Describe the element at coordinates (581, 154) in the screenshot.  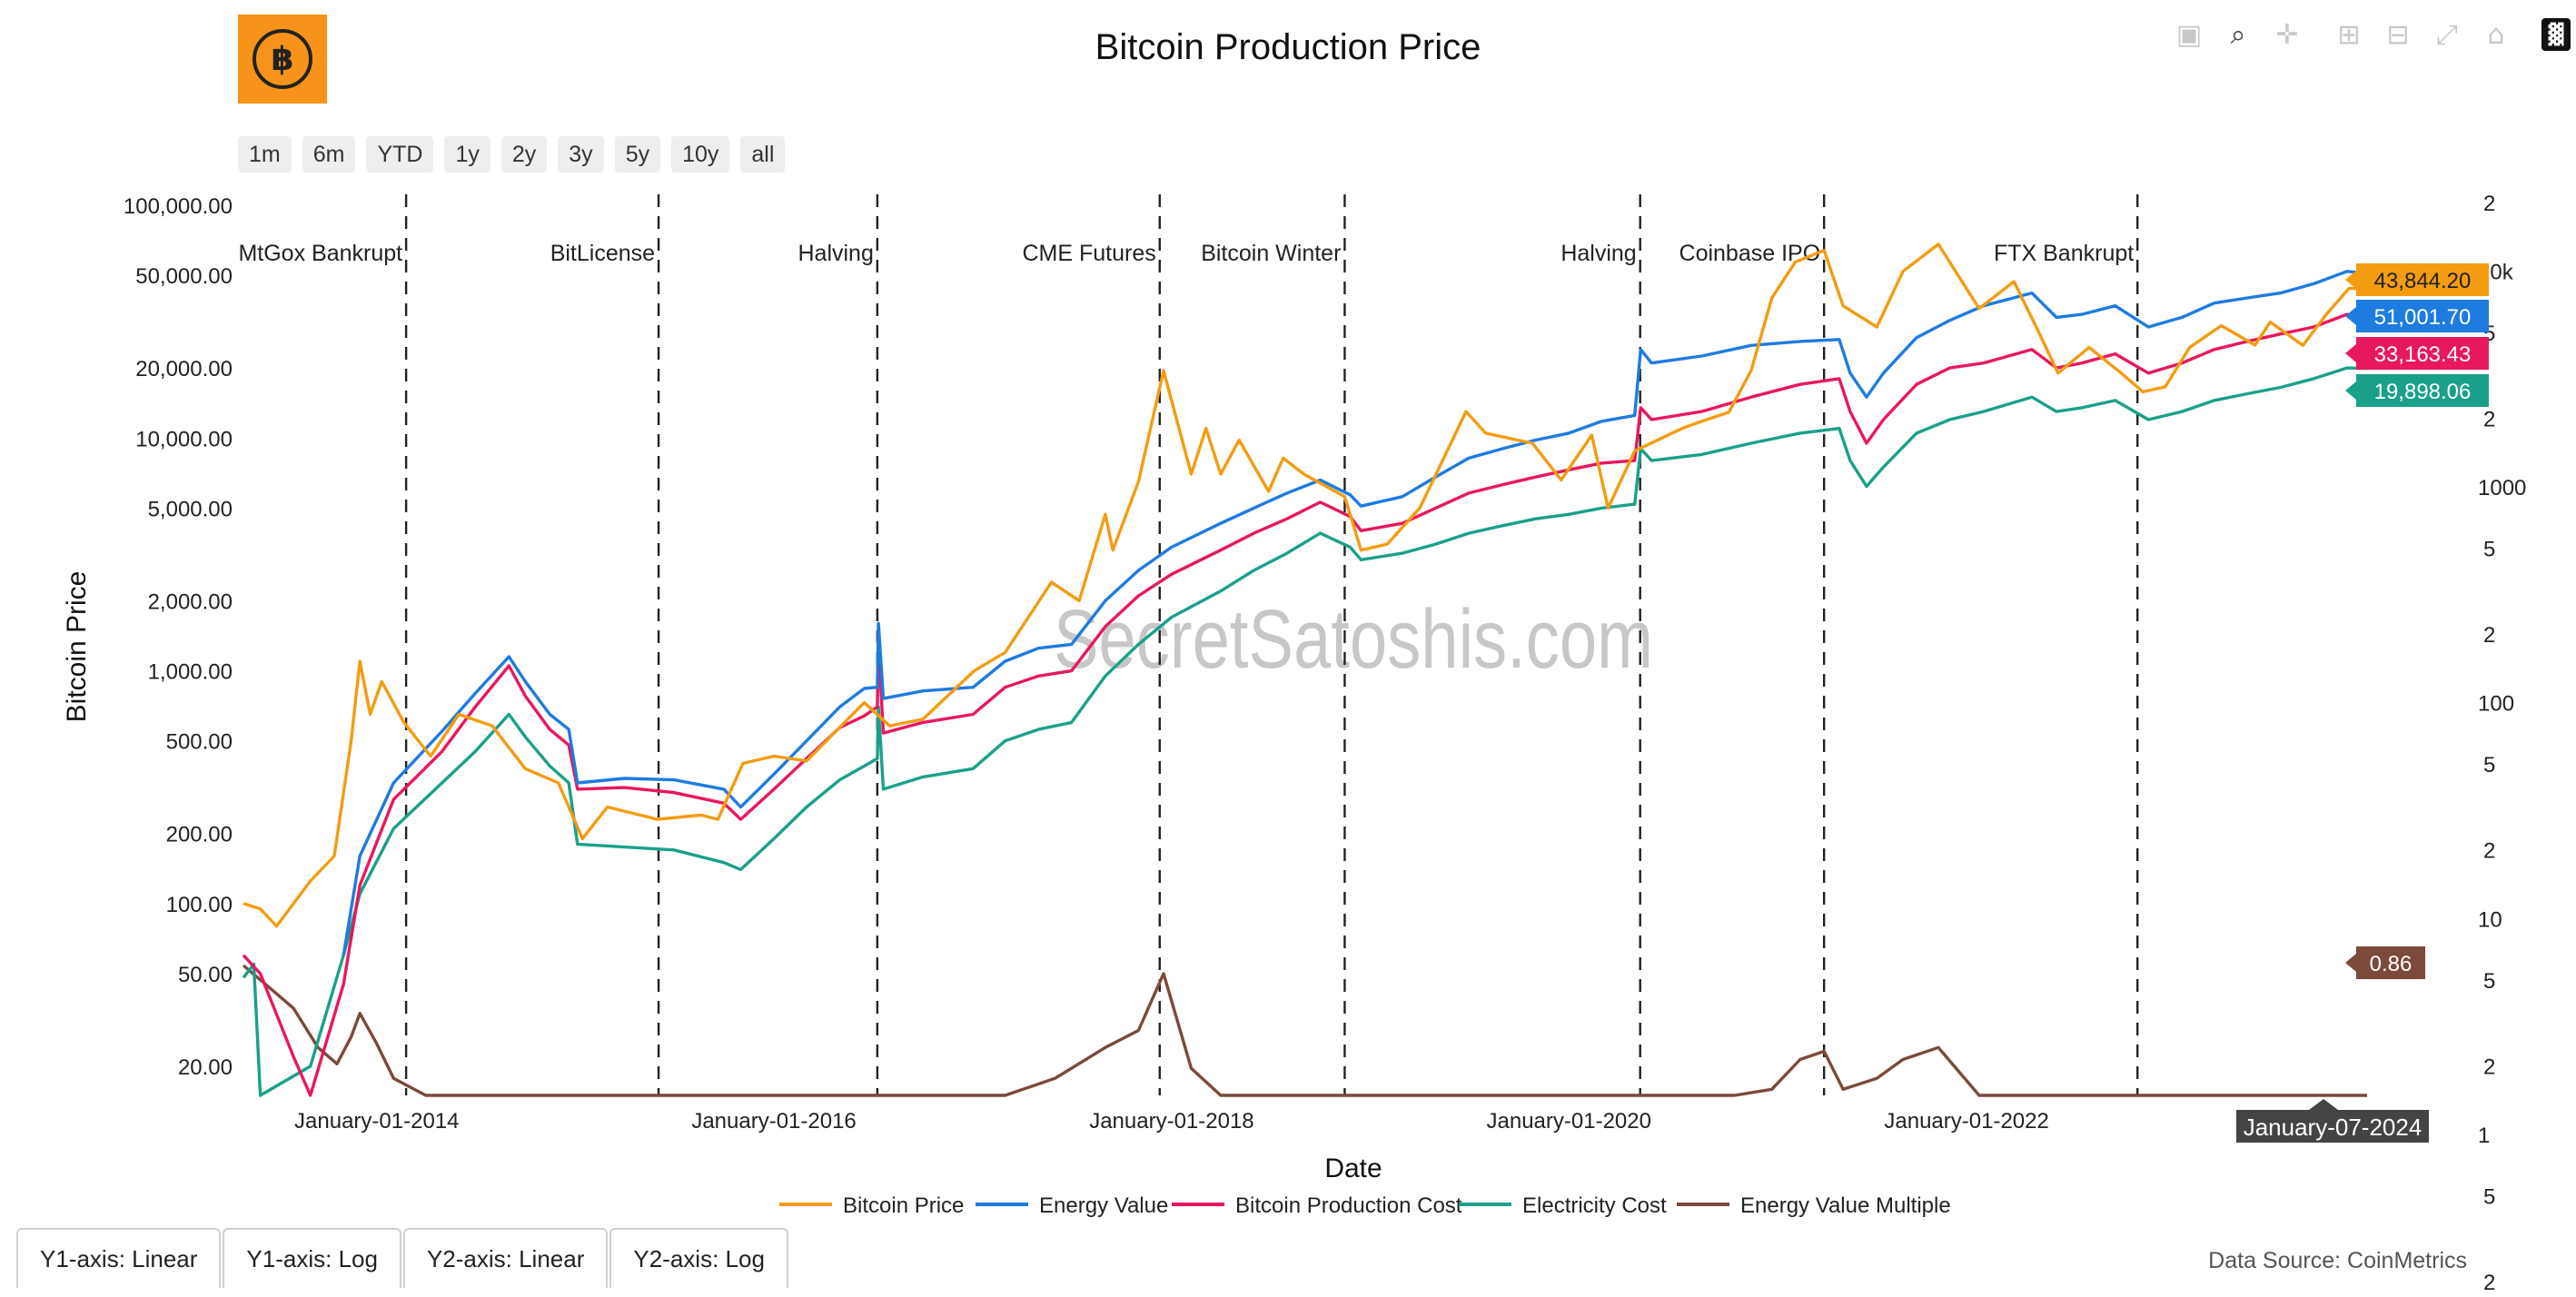
I see `range-button-3y: 3y` at that location.